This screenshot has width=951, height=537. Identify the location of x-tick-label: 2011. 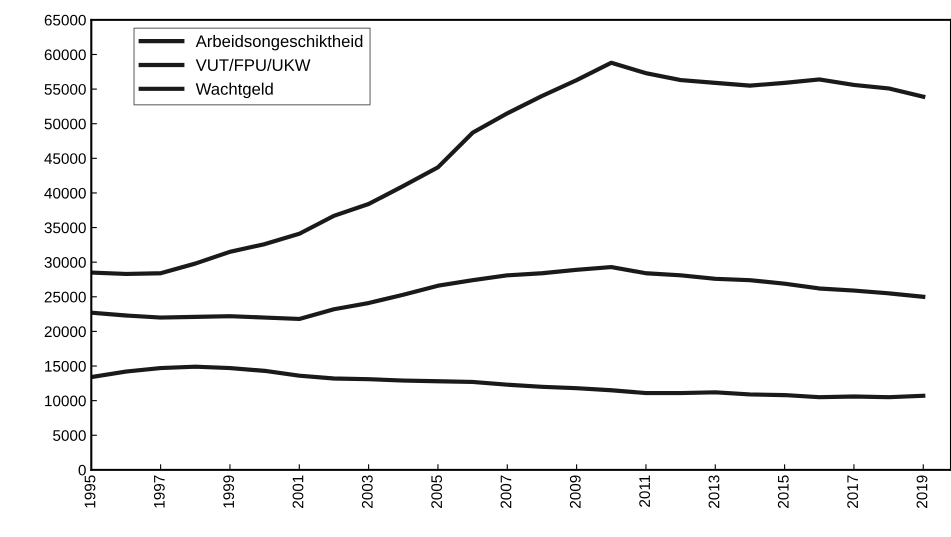
(644, 491).